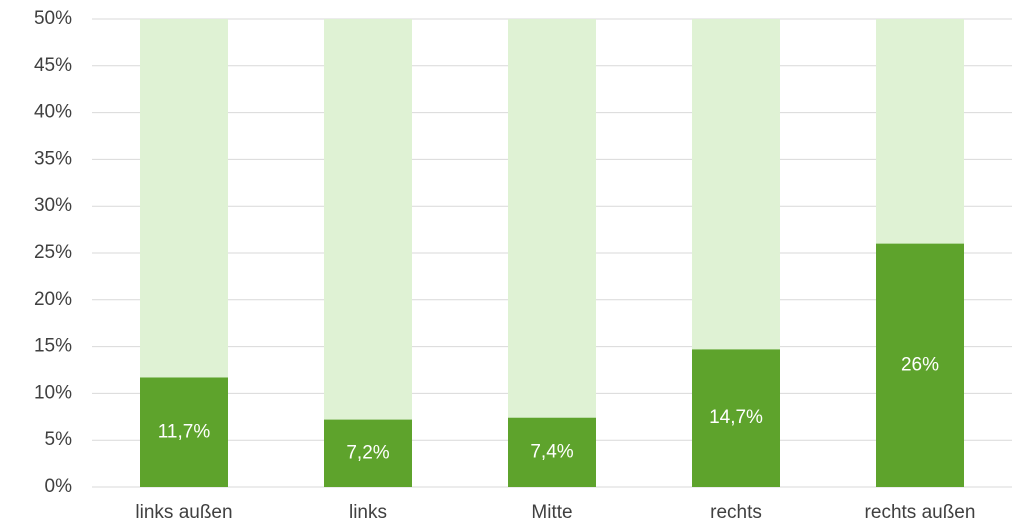 The height and width of the screenshot is (525, 1014). I want to click on y-tick-label: 40%, so click(53, 112).